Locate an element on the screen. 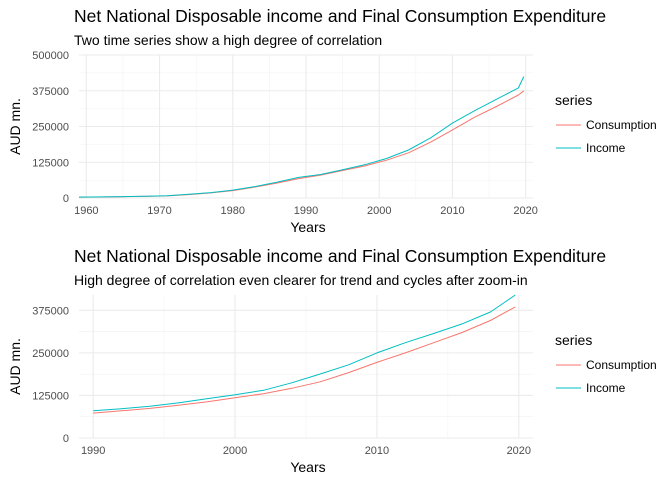 The height and width of the screenshot is (480, 672). y-tick-label: 500000 is located at coordinates (50, 56).